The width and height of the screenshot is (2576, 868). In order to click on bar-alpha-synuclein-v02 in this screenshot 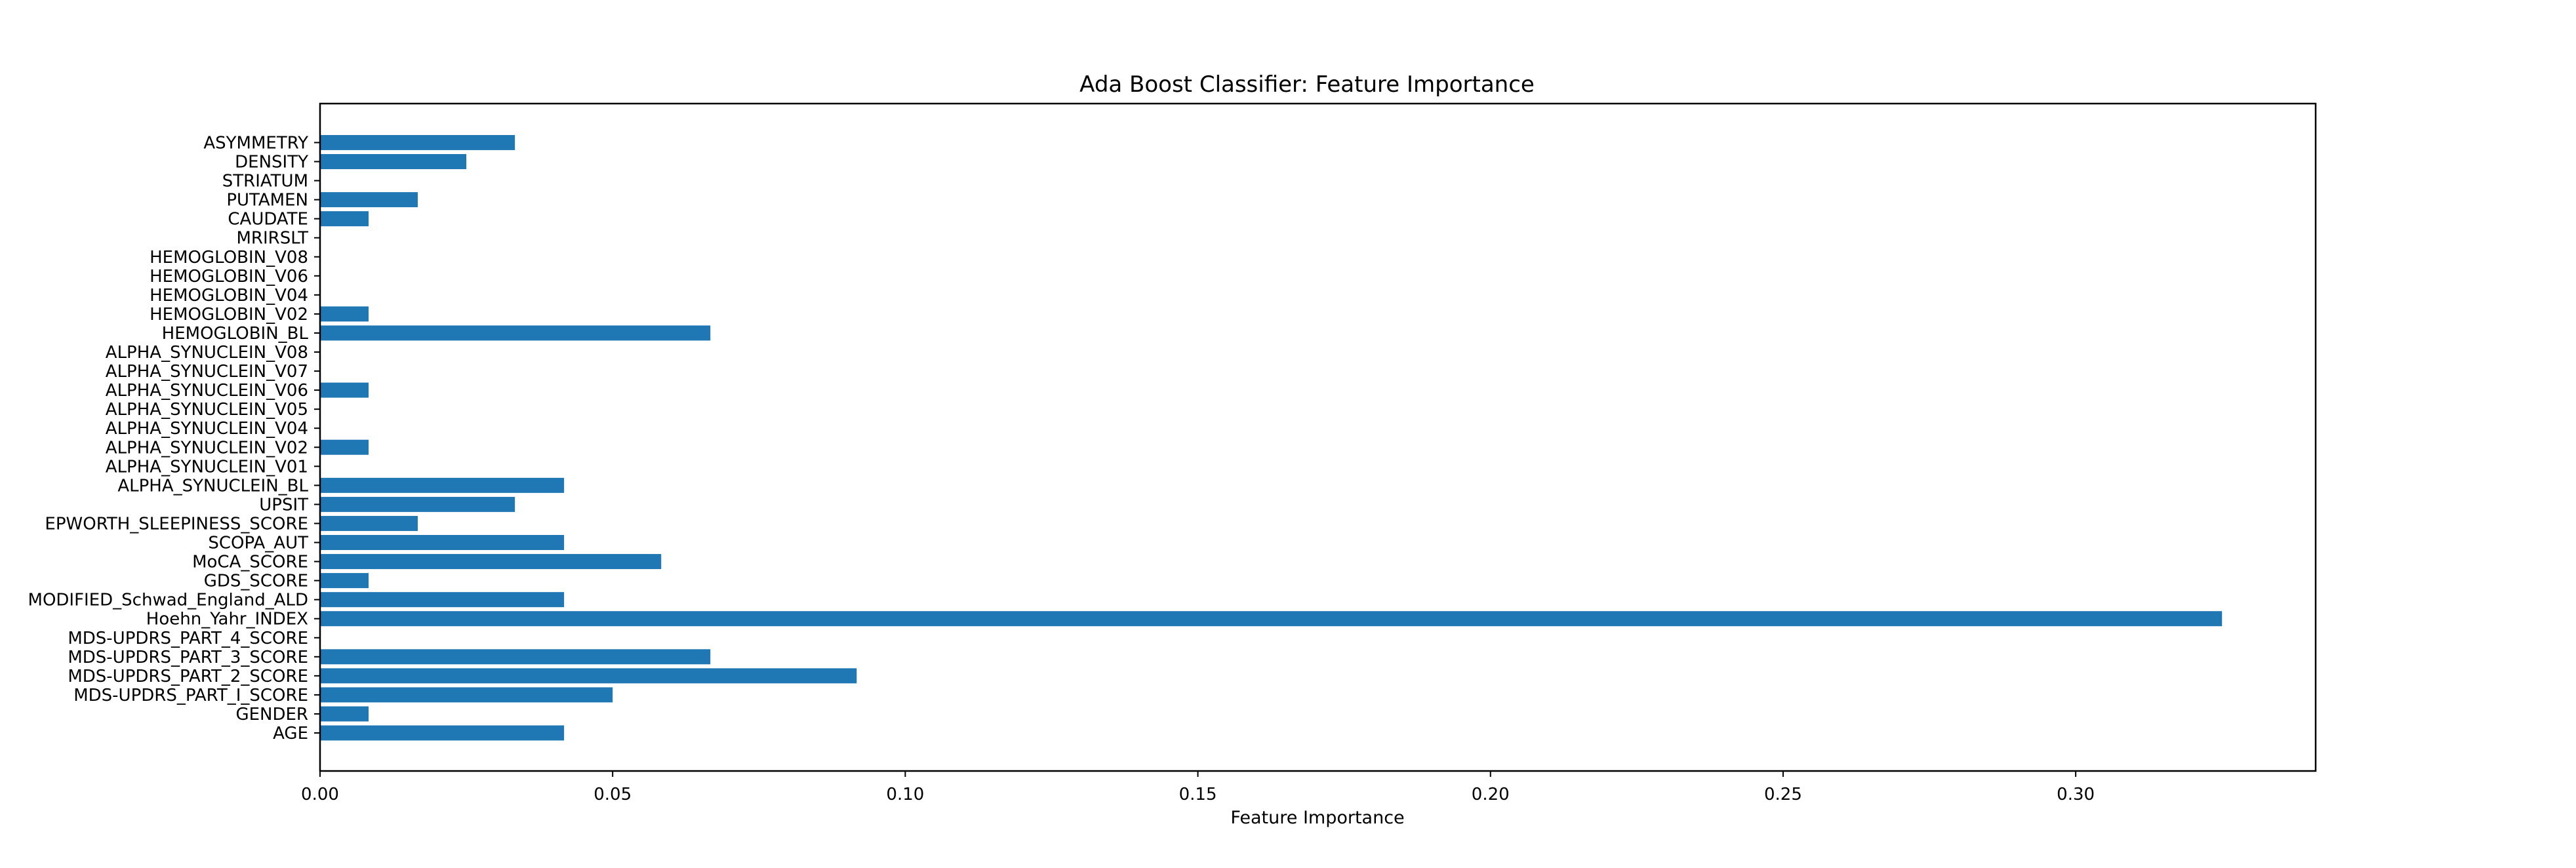, I will do `click(345, 447)`.